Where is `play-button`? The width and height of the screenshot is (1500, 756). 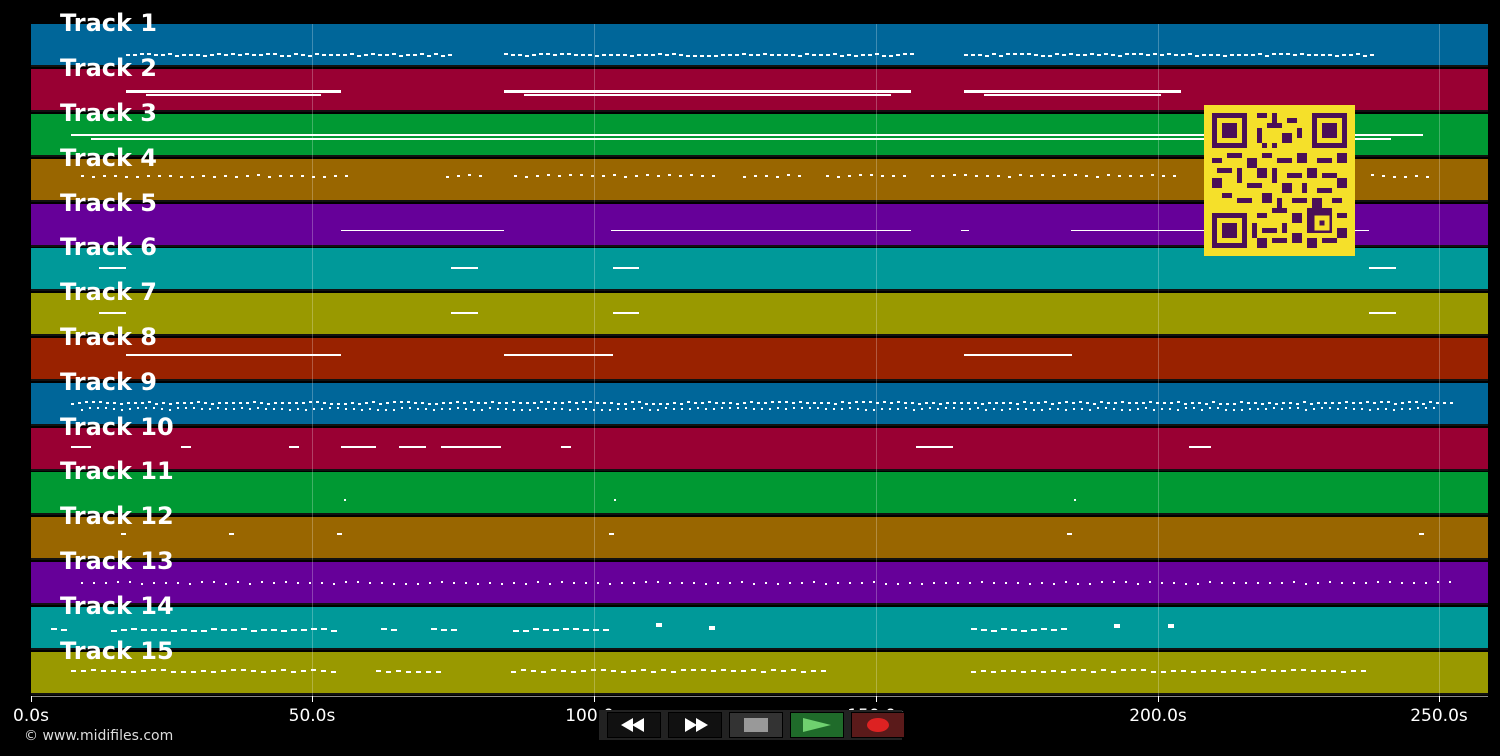
play-button is located at coordinates (817, 725).